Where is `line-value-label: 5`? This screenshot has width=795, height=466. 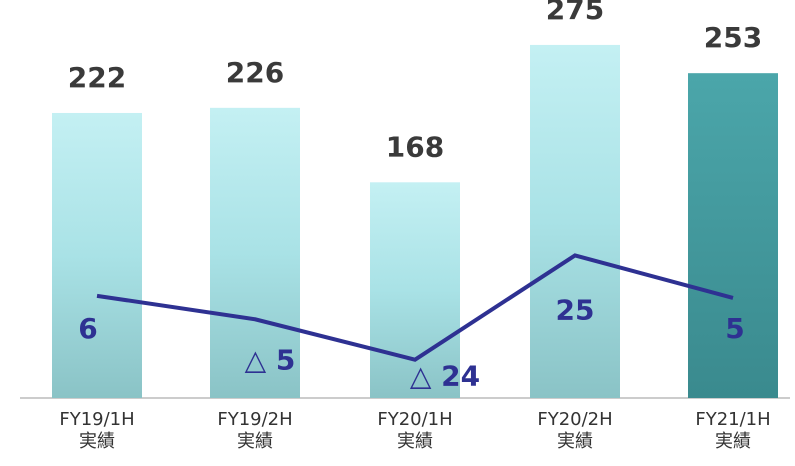 line-value-label: 5 is located at coordinates (734, 328).